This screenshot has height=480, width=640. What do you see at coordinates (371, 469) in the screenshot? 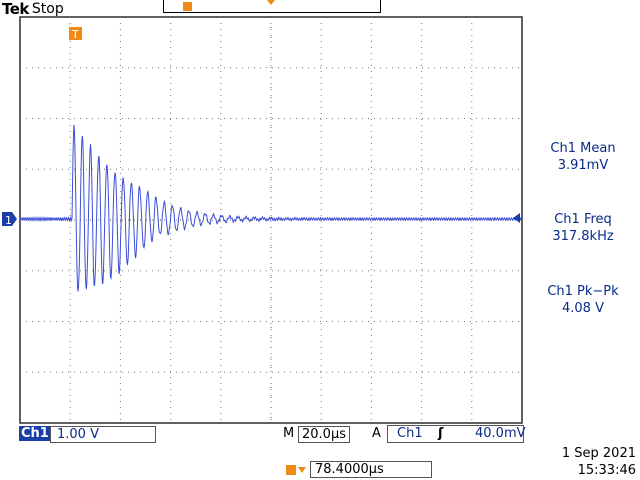
I see `delay-value: 78.4000µs` at bounding box center [371, 469].